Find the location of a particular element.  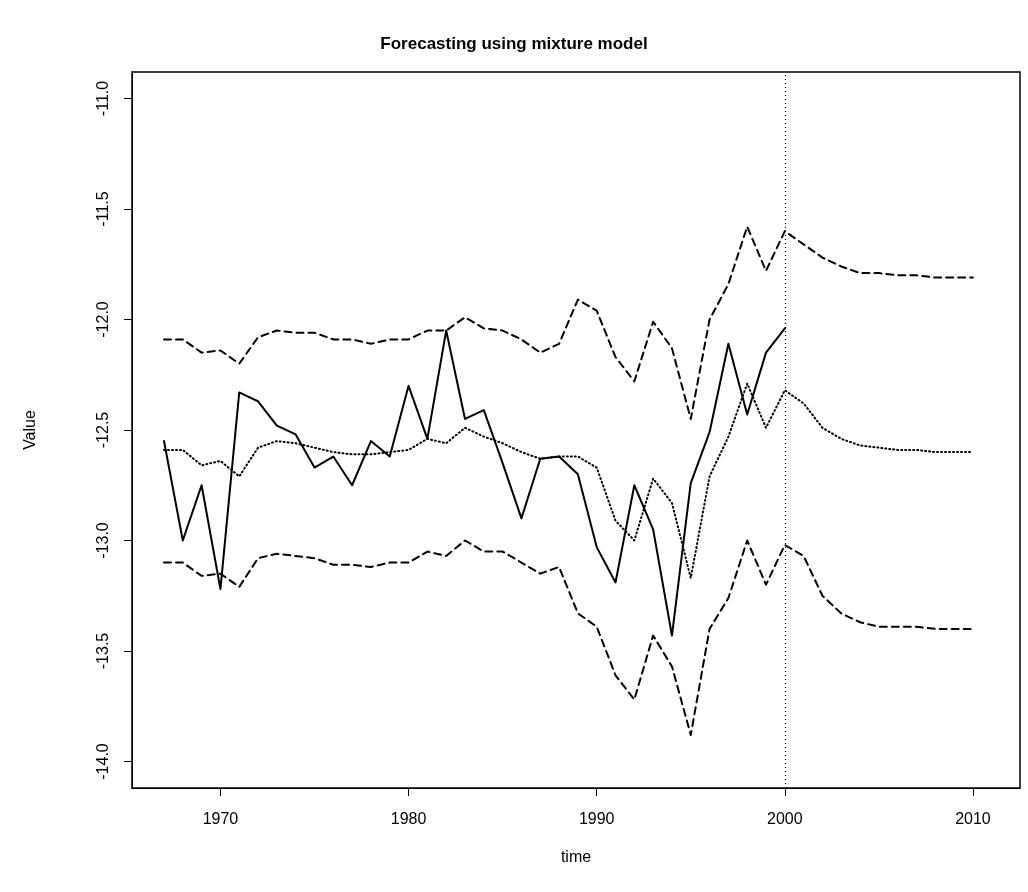

y-tick-label: -14.0 is located at coordinates (102, 761).